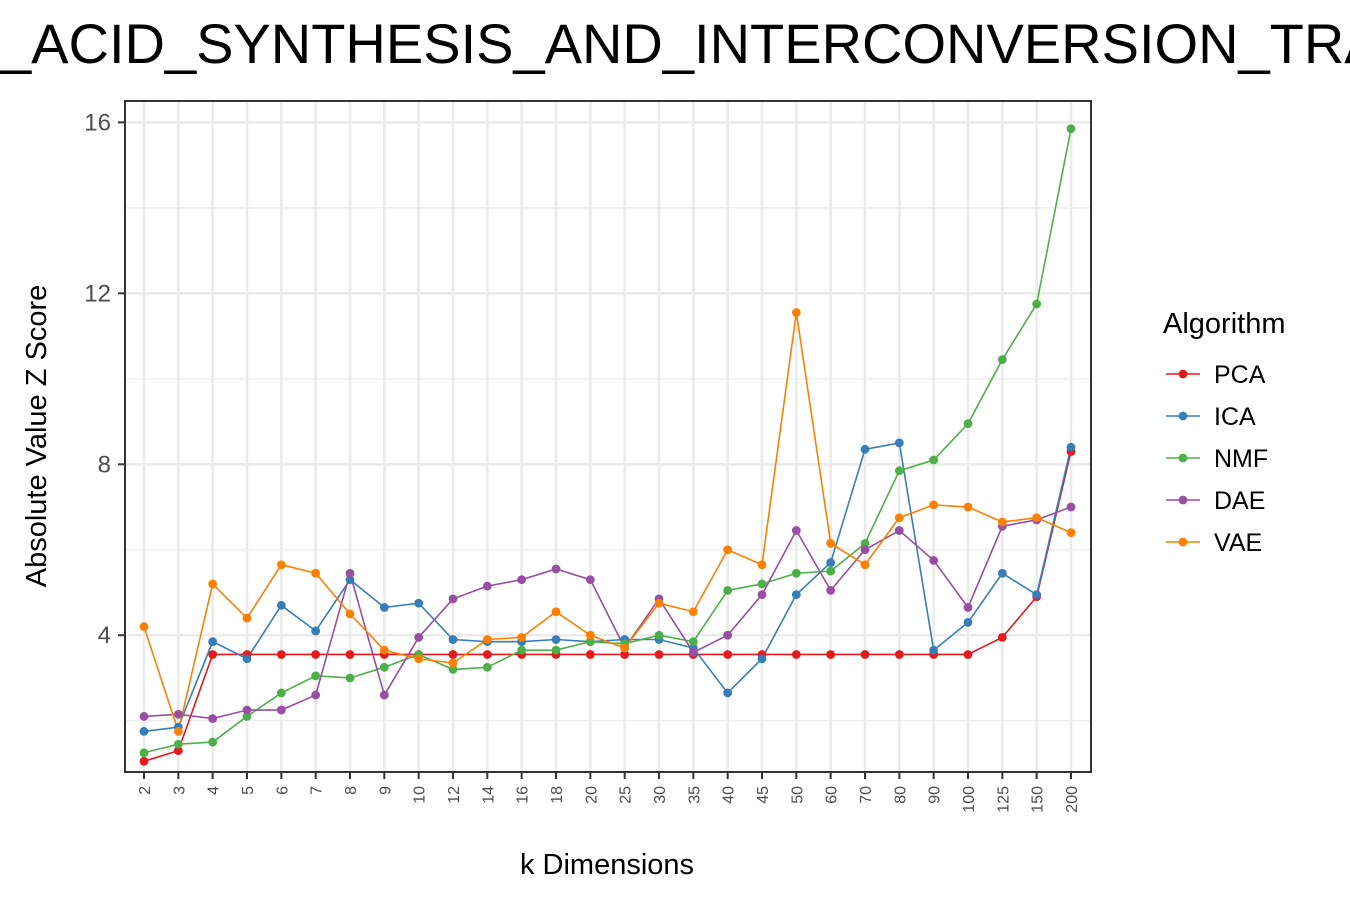  I want to click on x-tick-label: 4, so click(214, 790).